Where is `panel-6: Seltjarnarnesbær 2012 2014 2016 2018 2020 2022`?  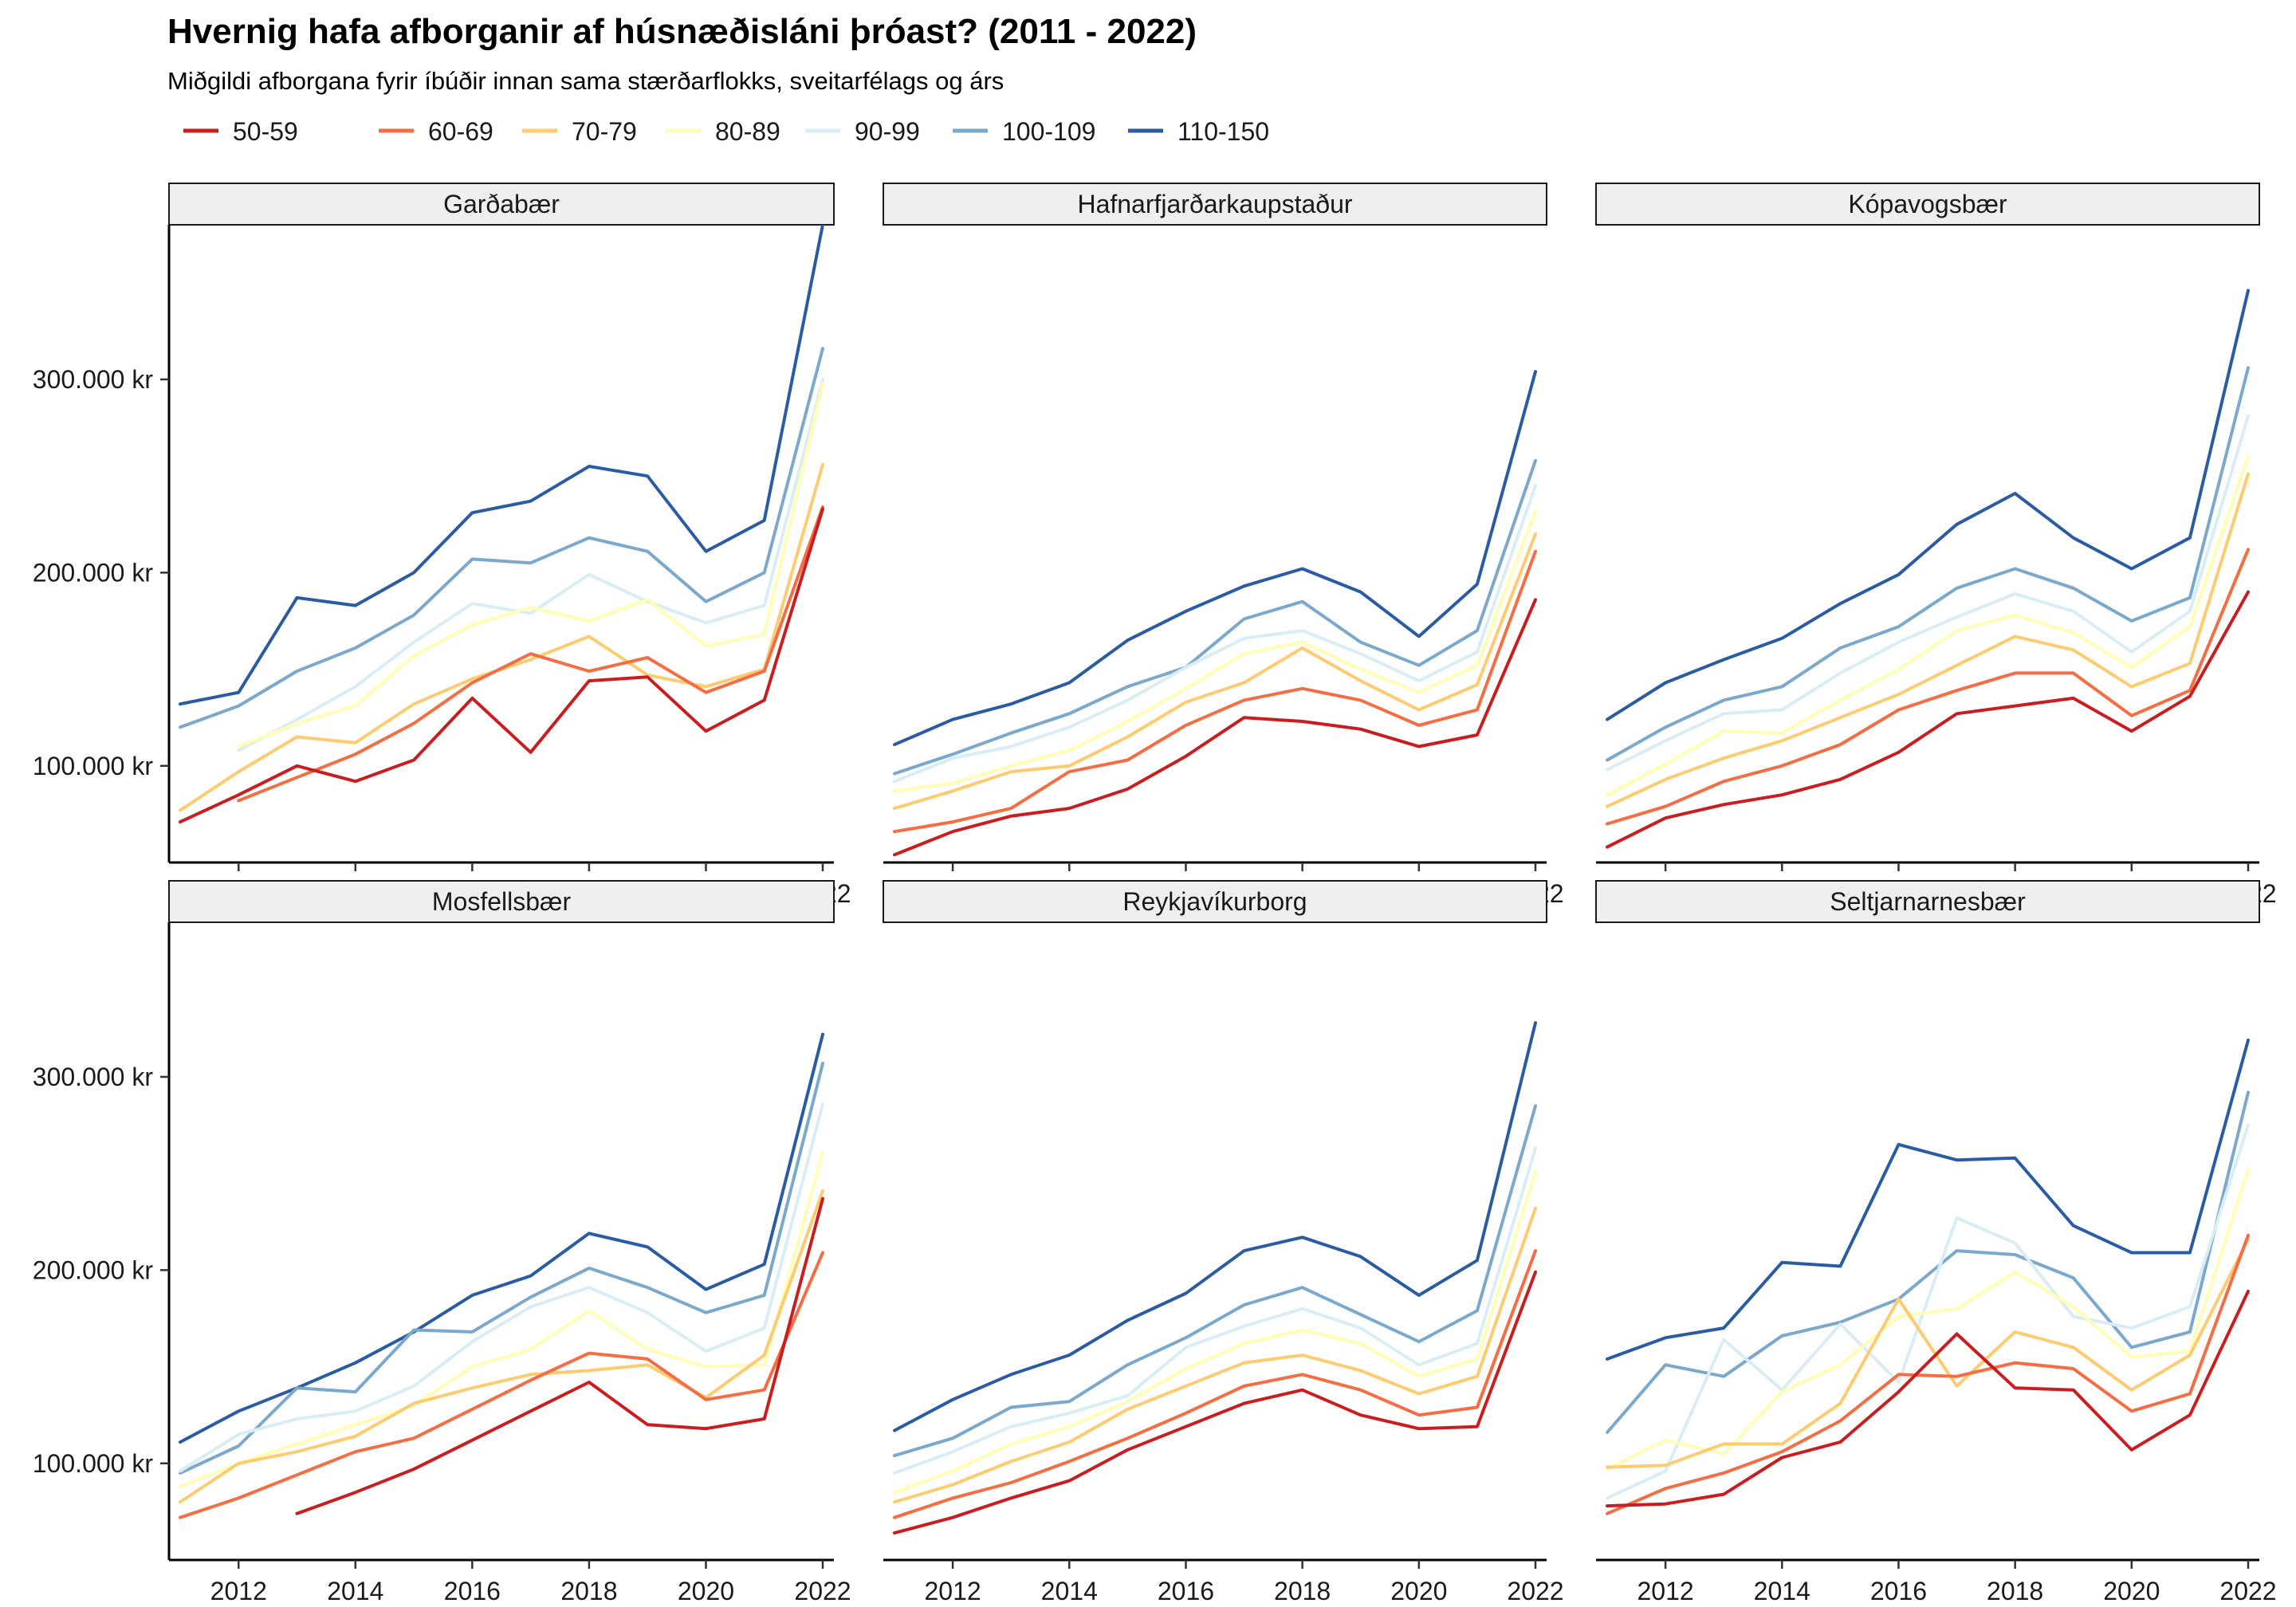
panel-6: Seltjarnarnesbær 2012 2014 2016 2018 2020 2022 is located at coordinates (1936, 1242).